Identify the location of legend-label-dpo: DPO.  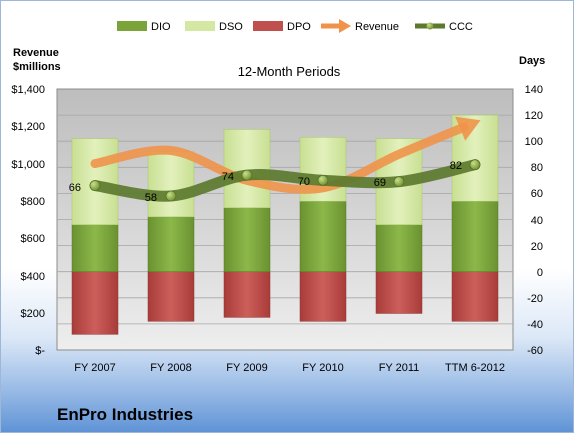
(299, 27).